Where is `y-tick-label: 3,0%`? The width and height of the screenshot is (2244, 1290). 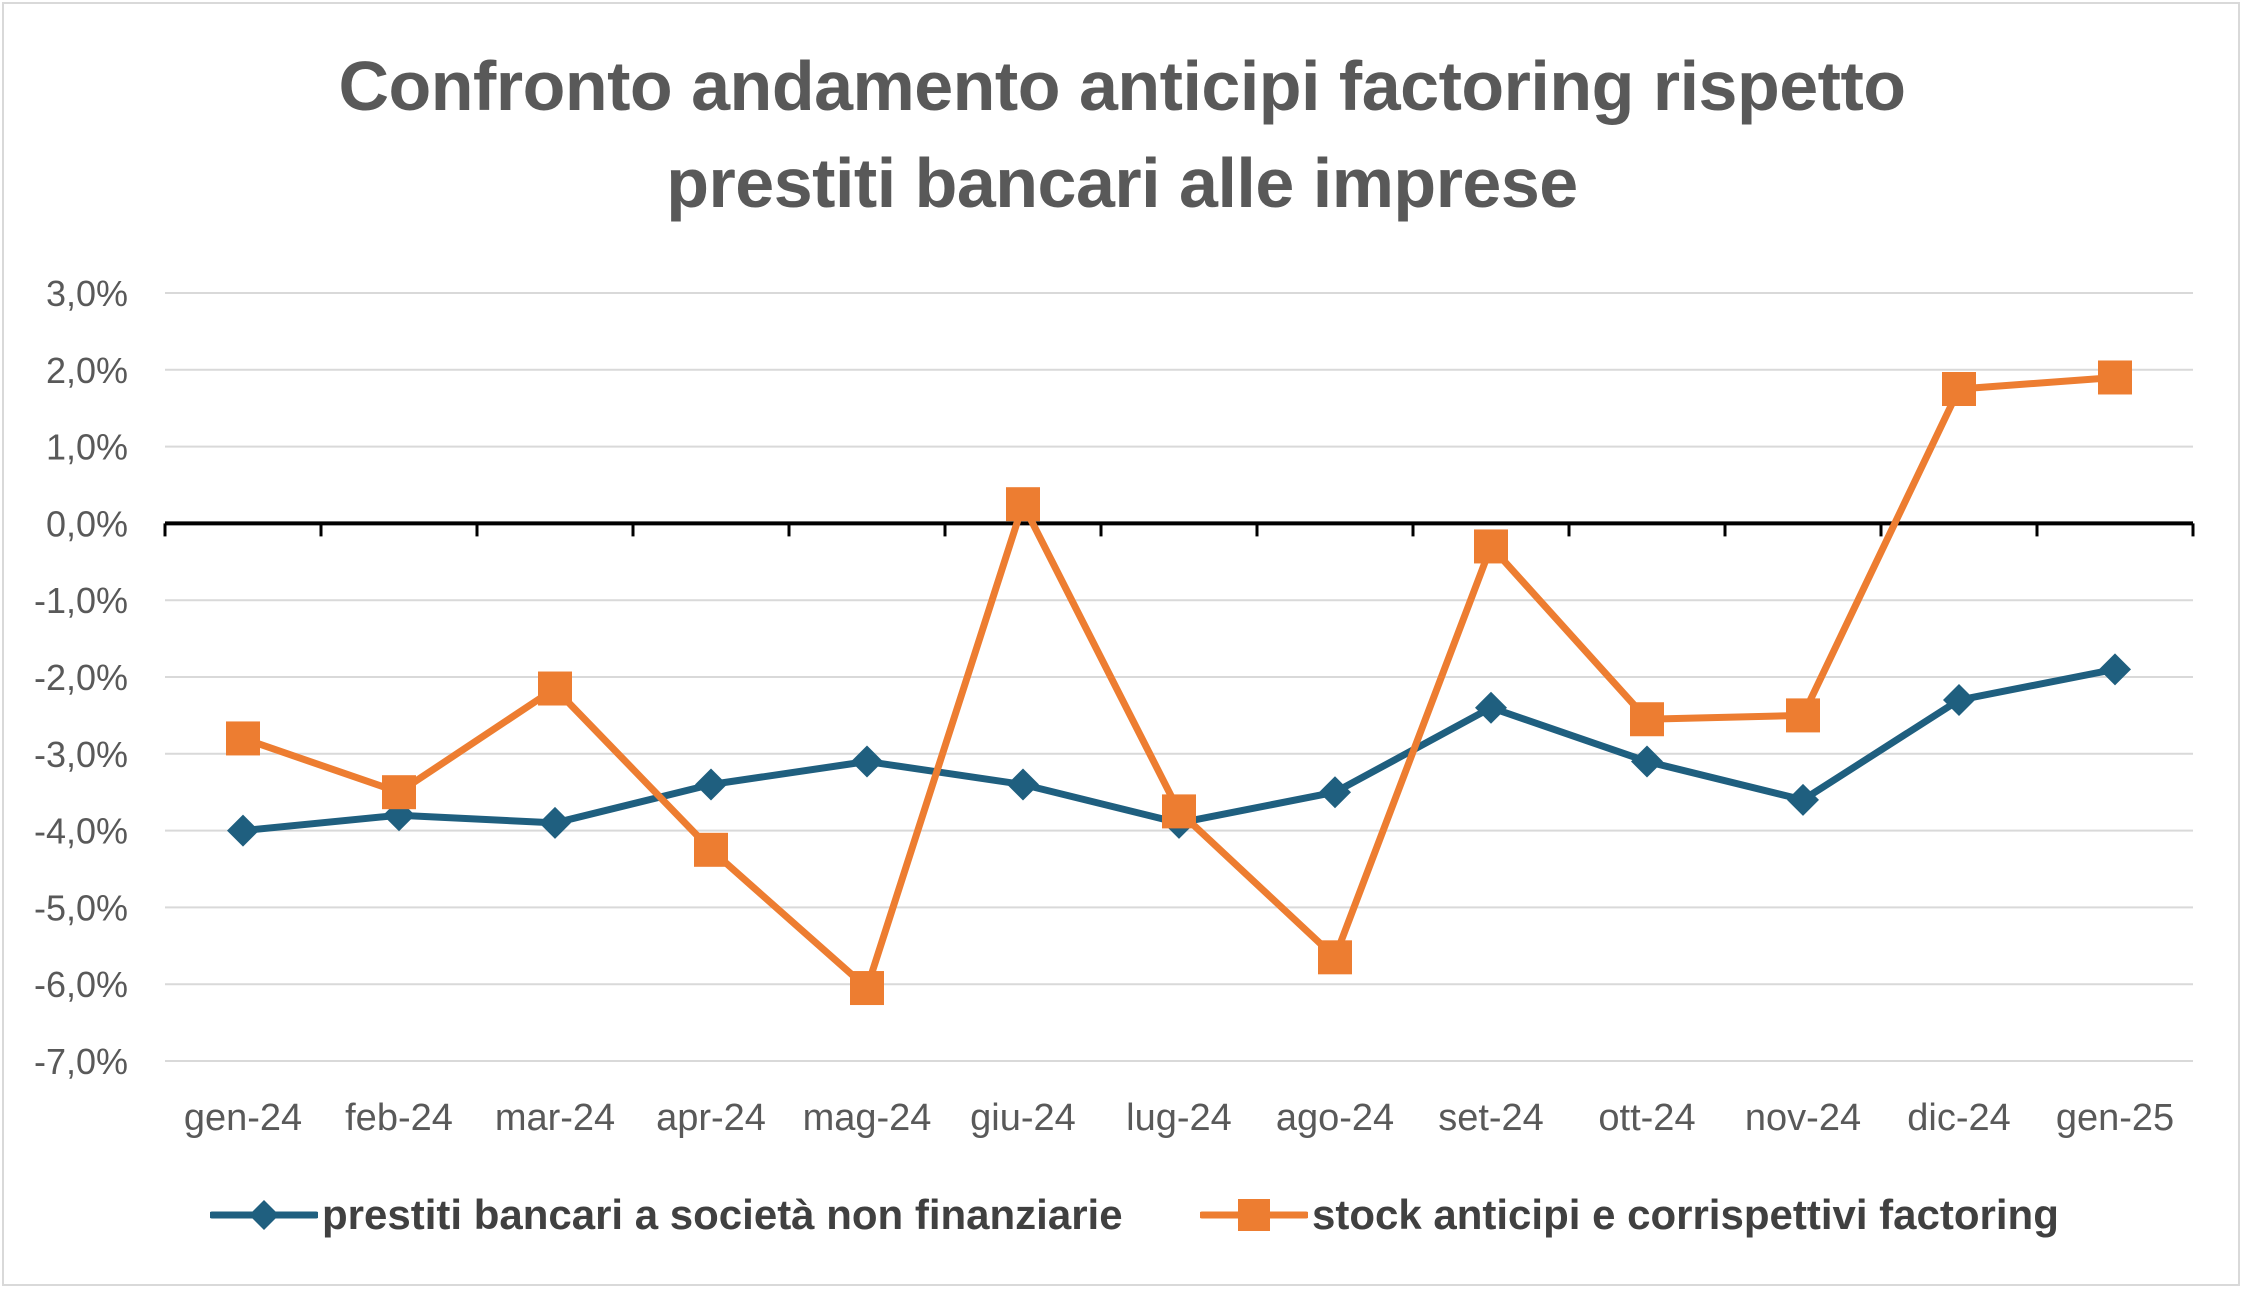 y-tick-label: 3,0% is located at coordinates (87, 293).